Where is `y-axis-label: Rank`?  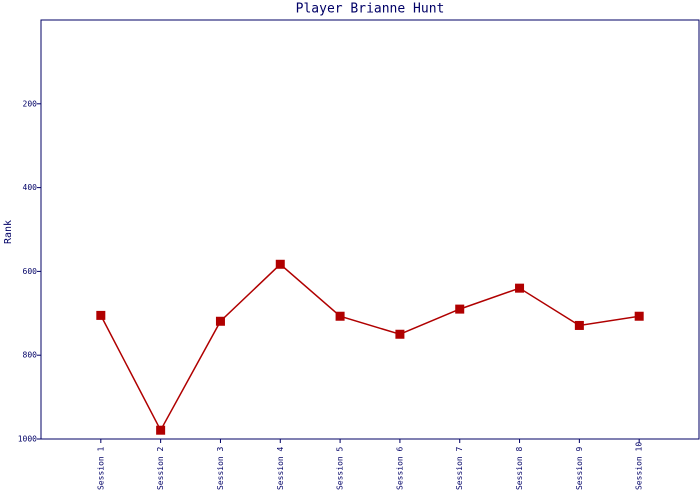 y-axis-label: Rank is located at coordinates (8, 232).